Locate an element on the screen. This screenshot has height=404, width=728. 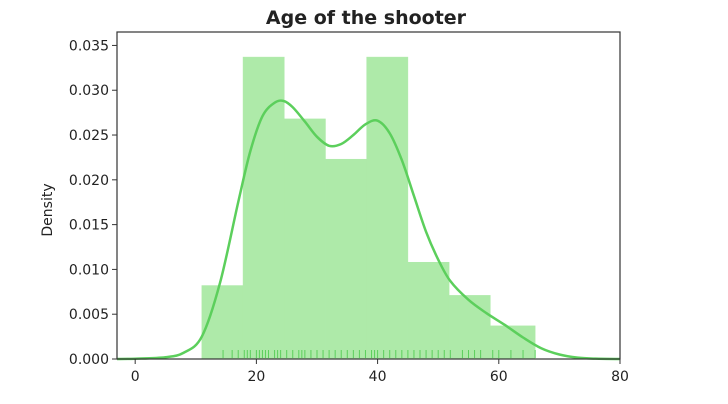
y-axis-ticks: 0.000 0.005 0.010 0.015 0.020 0.025 0.030 0.035 is located at coordinates (93, 203).